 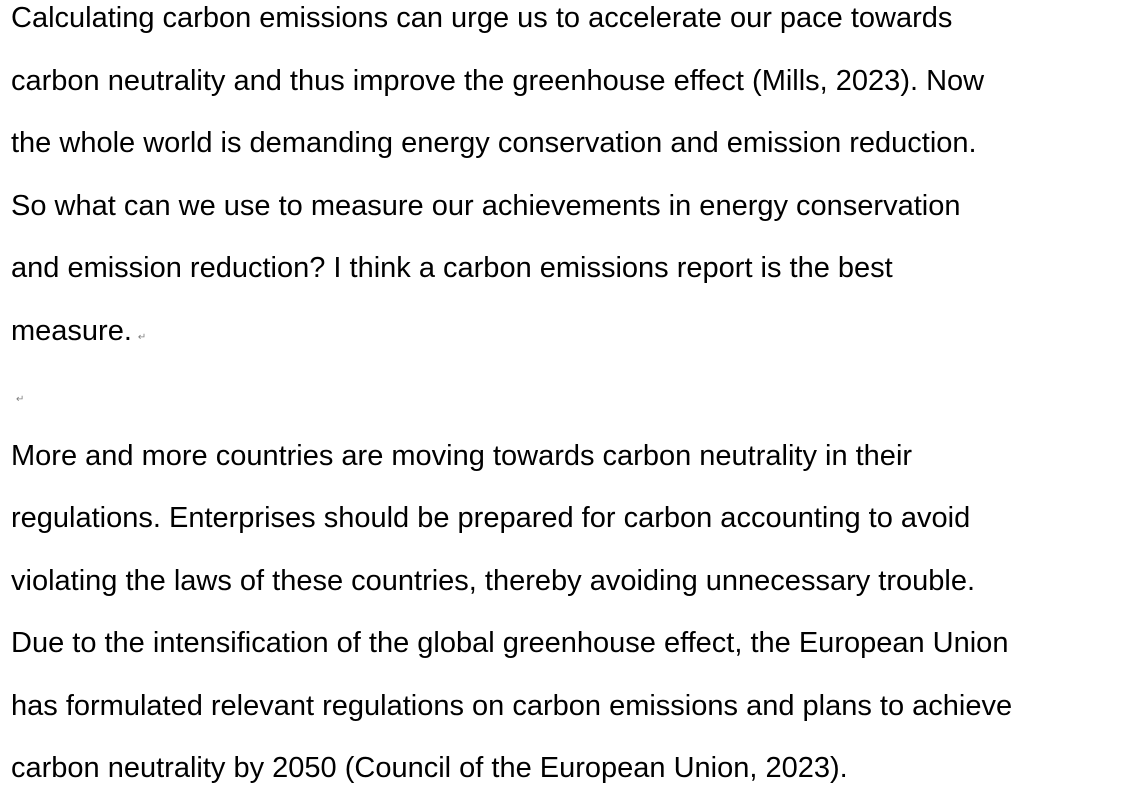 I want to click on text-line-content: measure., so click(x=71, y=330).